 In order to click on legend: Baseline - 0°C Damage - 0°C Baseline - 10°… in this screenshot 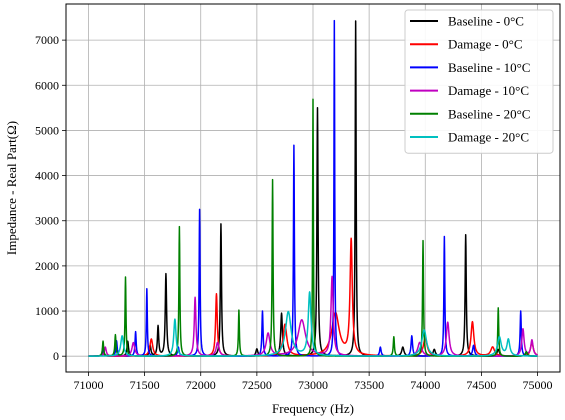, I will do `click(479, 81)`.